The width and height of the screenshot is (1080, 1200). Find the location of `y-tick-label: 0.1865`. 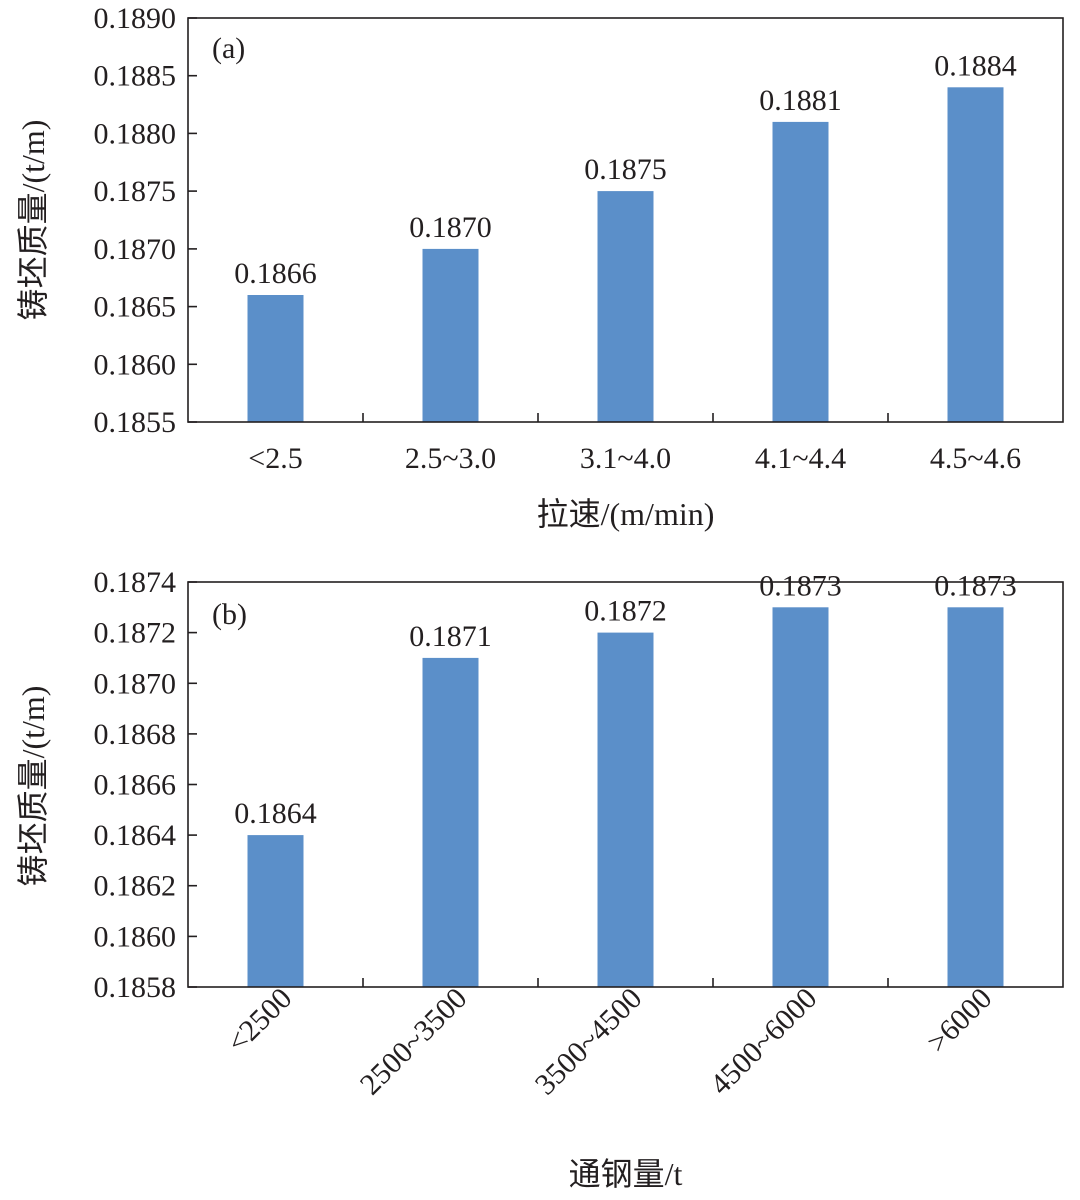

y-tick-label: 0.1865 is located at coordinates (135, 307).